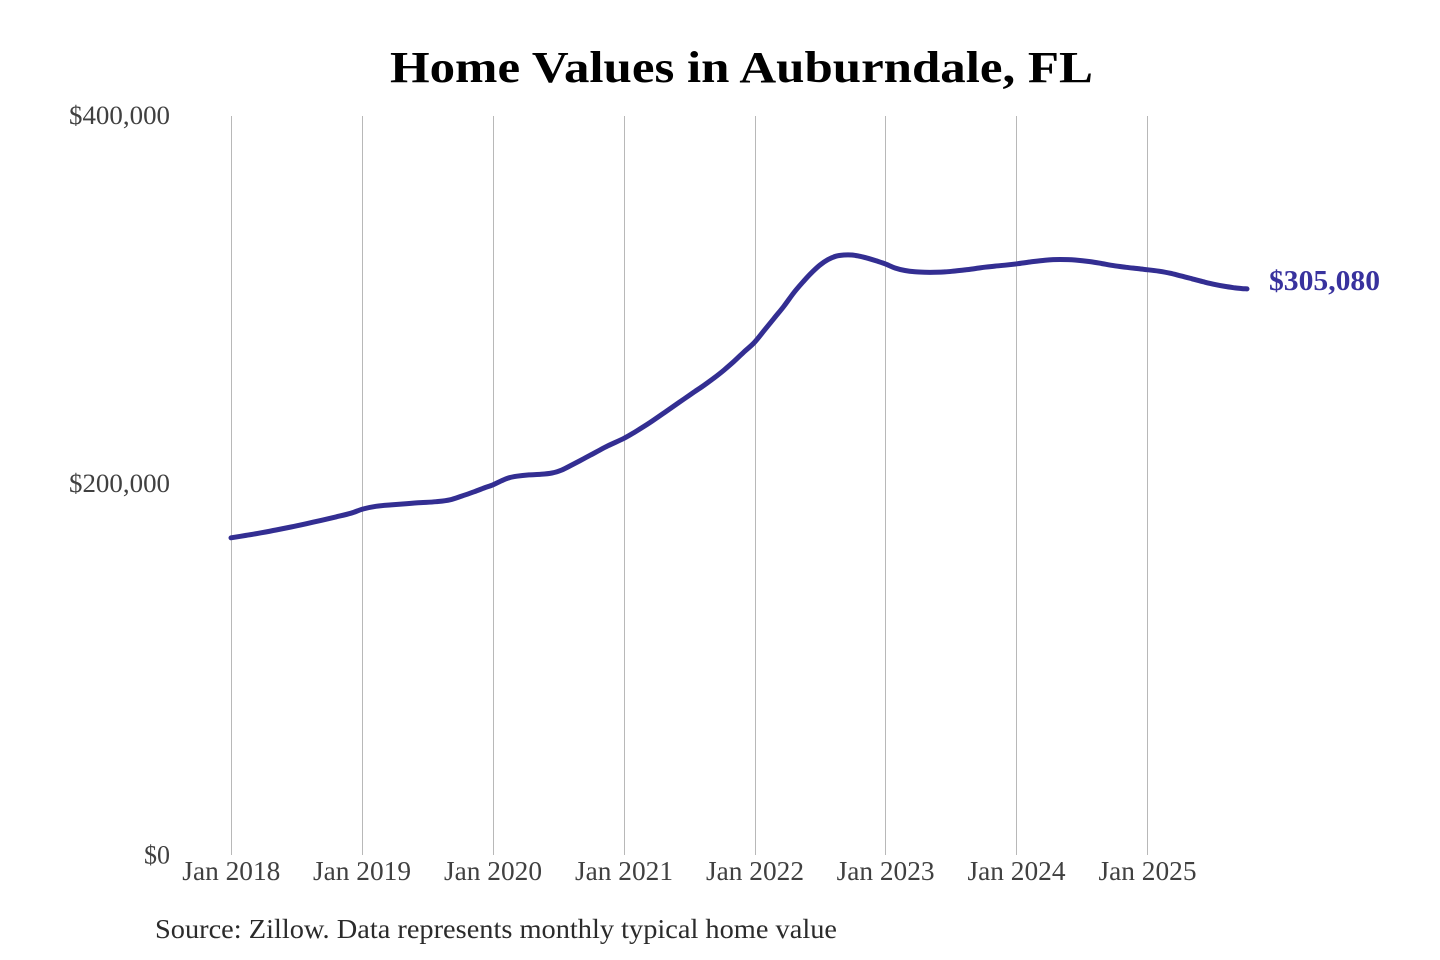 The width and height of the screenshot is (1440, 960). I want to click on svg-text: $200,000, so click(119, 483).